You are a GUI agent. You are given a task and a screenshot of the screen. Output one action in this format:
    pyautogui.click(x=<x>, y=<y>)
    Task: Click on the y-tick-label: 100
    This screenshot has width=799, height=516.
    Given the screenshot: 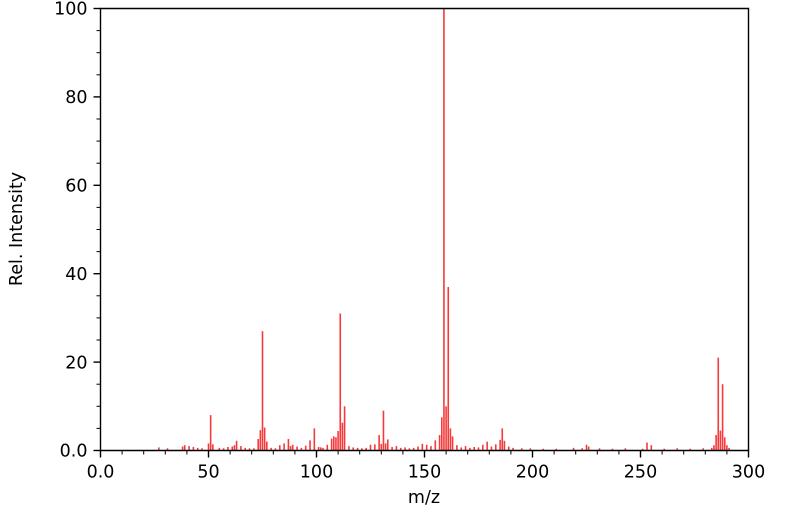 What is the action you would take?
    pyautogui.click(x=70, y=10)
    